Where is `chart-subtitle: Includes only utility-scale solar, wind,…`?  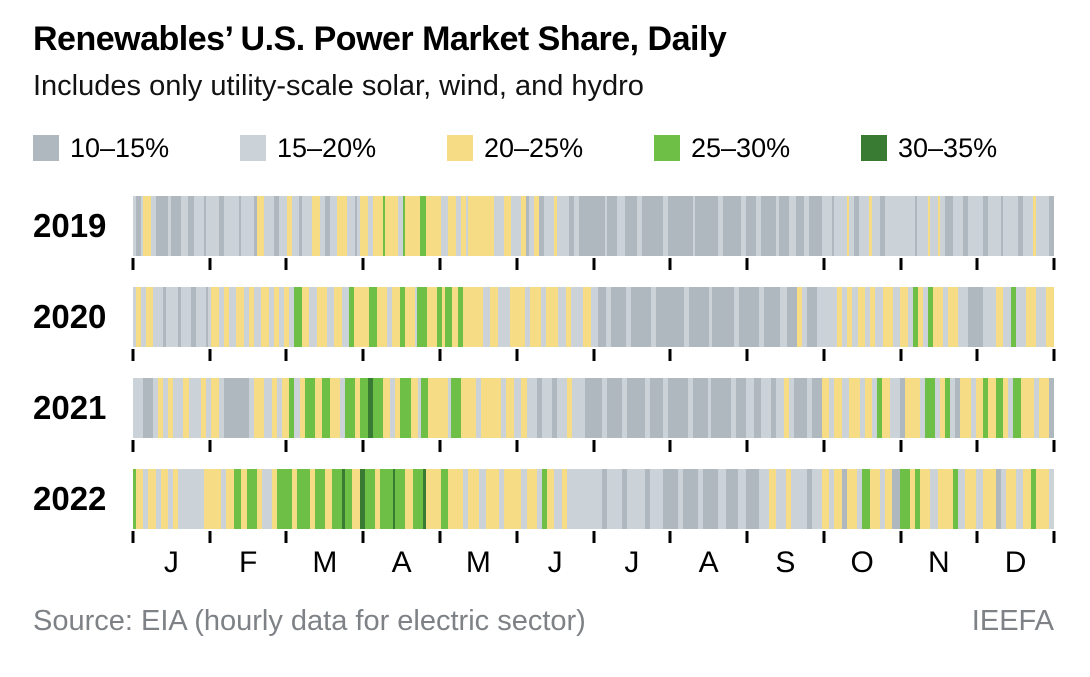 chart-subtitle: Includes only utility-scale solar, wind,… is located at coordinates (338, 86).